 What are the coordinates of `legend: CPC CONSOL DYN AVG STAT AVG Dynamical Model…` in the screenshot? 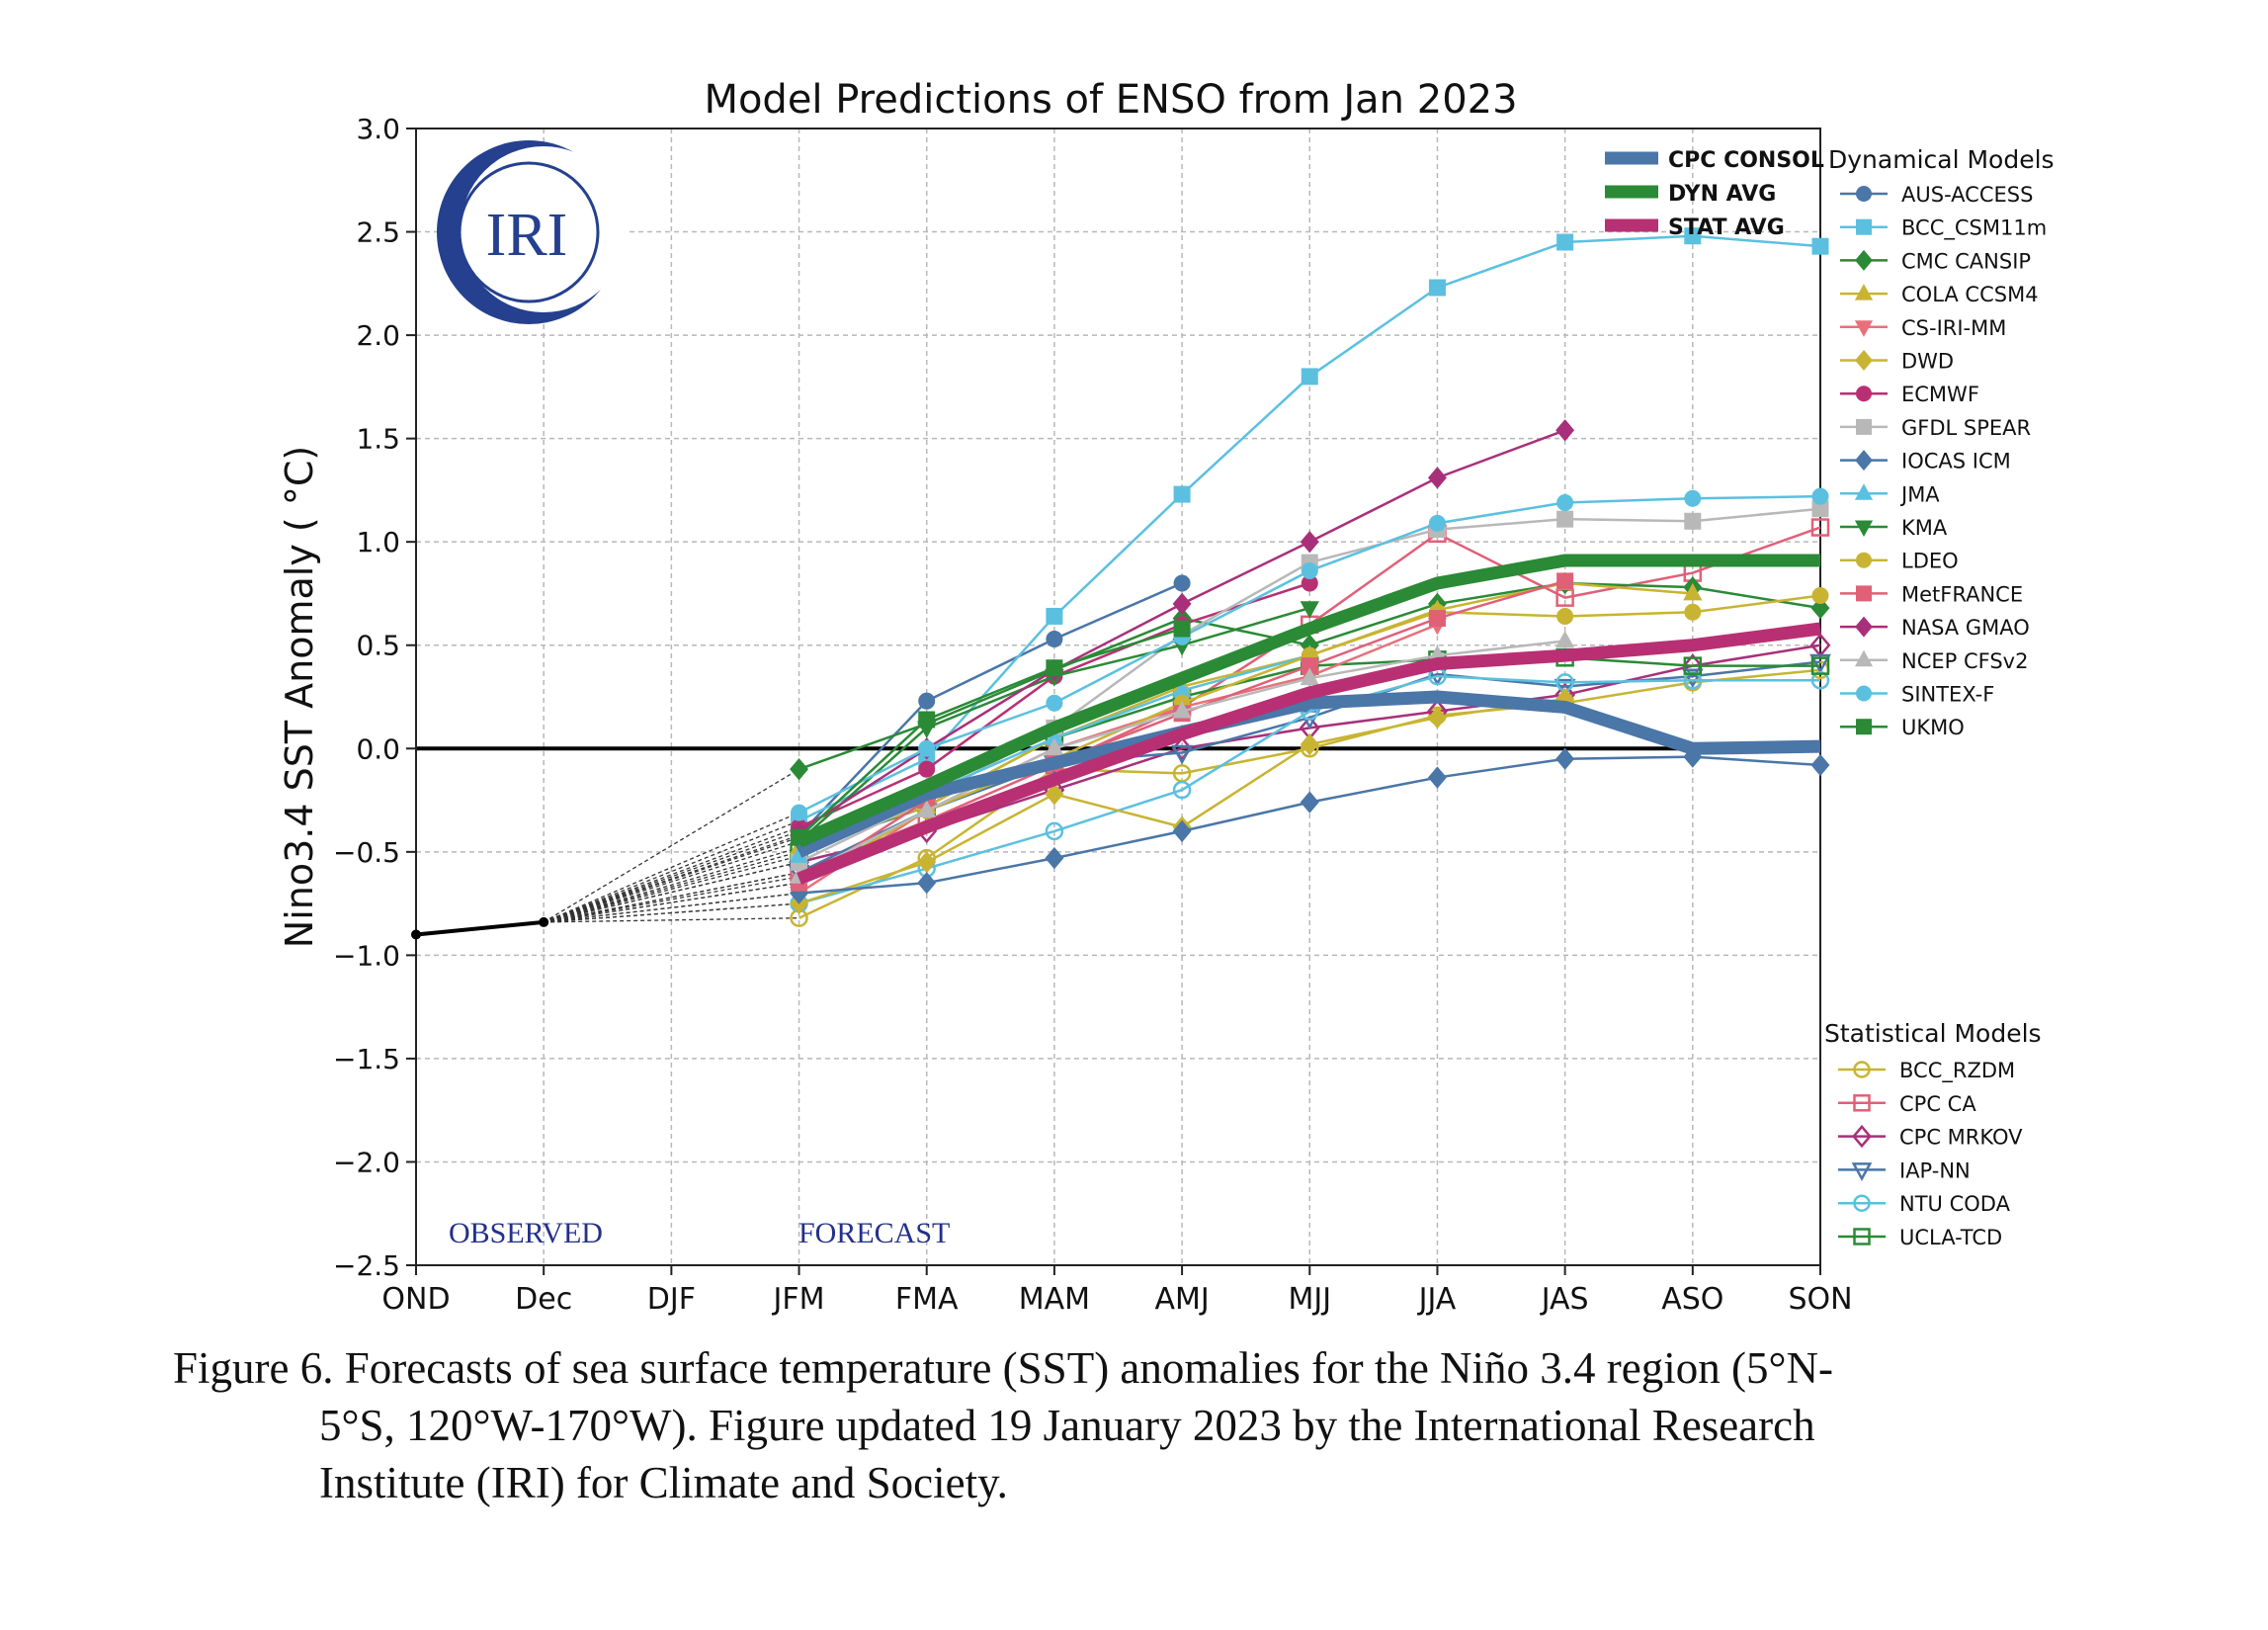 It's located at (1830, 697).